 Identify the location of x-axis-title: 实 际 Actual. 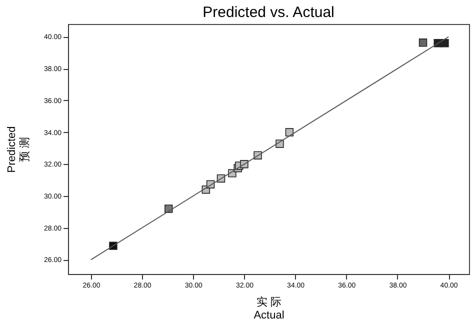
(269, 309).